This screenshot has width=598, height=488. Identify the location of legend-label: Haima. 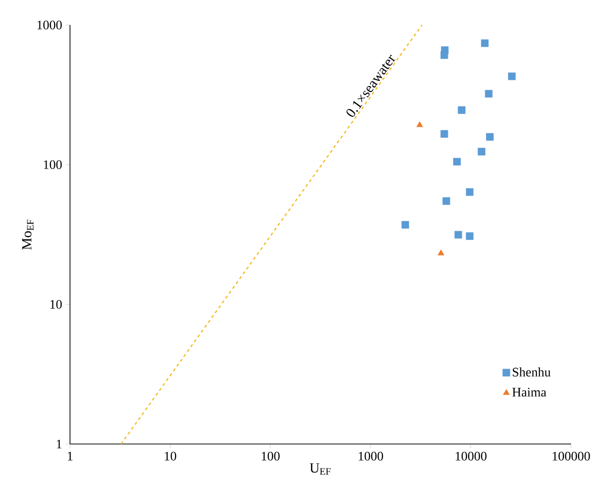
(529, 392).